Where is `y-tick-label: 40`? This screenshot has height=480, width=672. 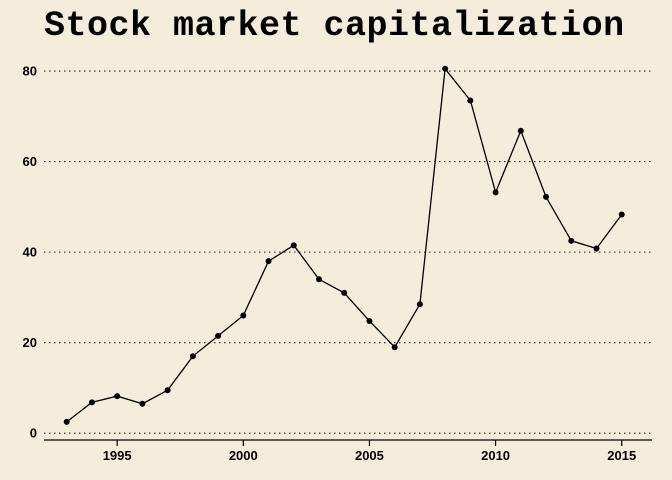
y-tick-label: 40 is located at coordinates (30, 252).